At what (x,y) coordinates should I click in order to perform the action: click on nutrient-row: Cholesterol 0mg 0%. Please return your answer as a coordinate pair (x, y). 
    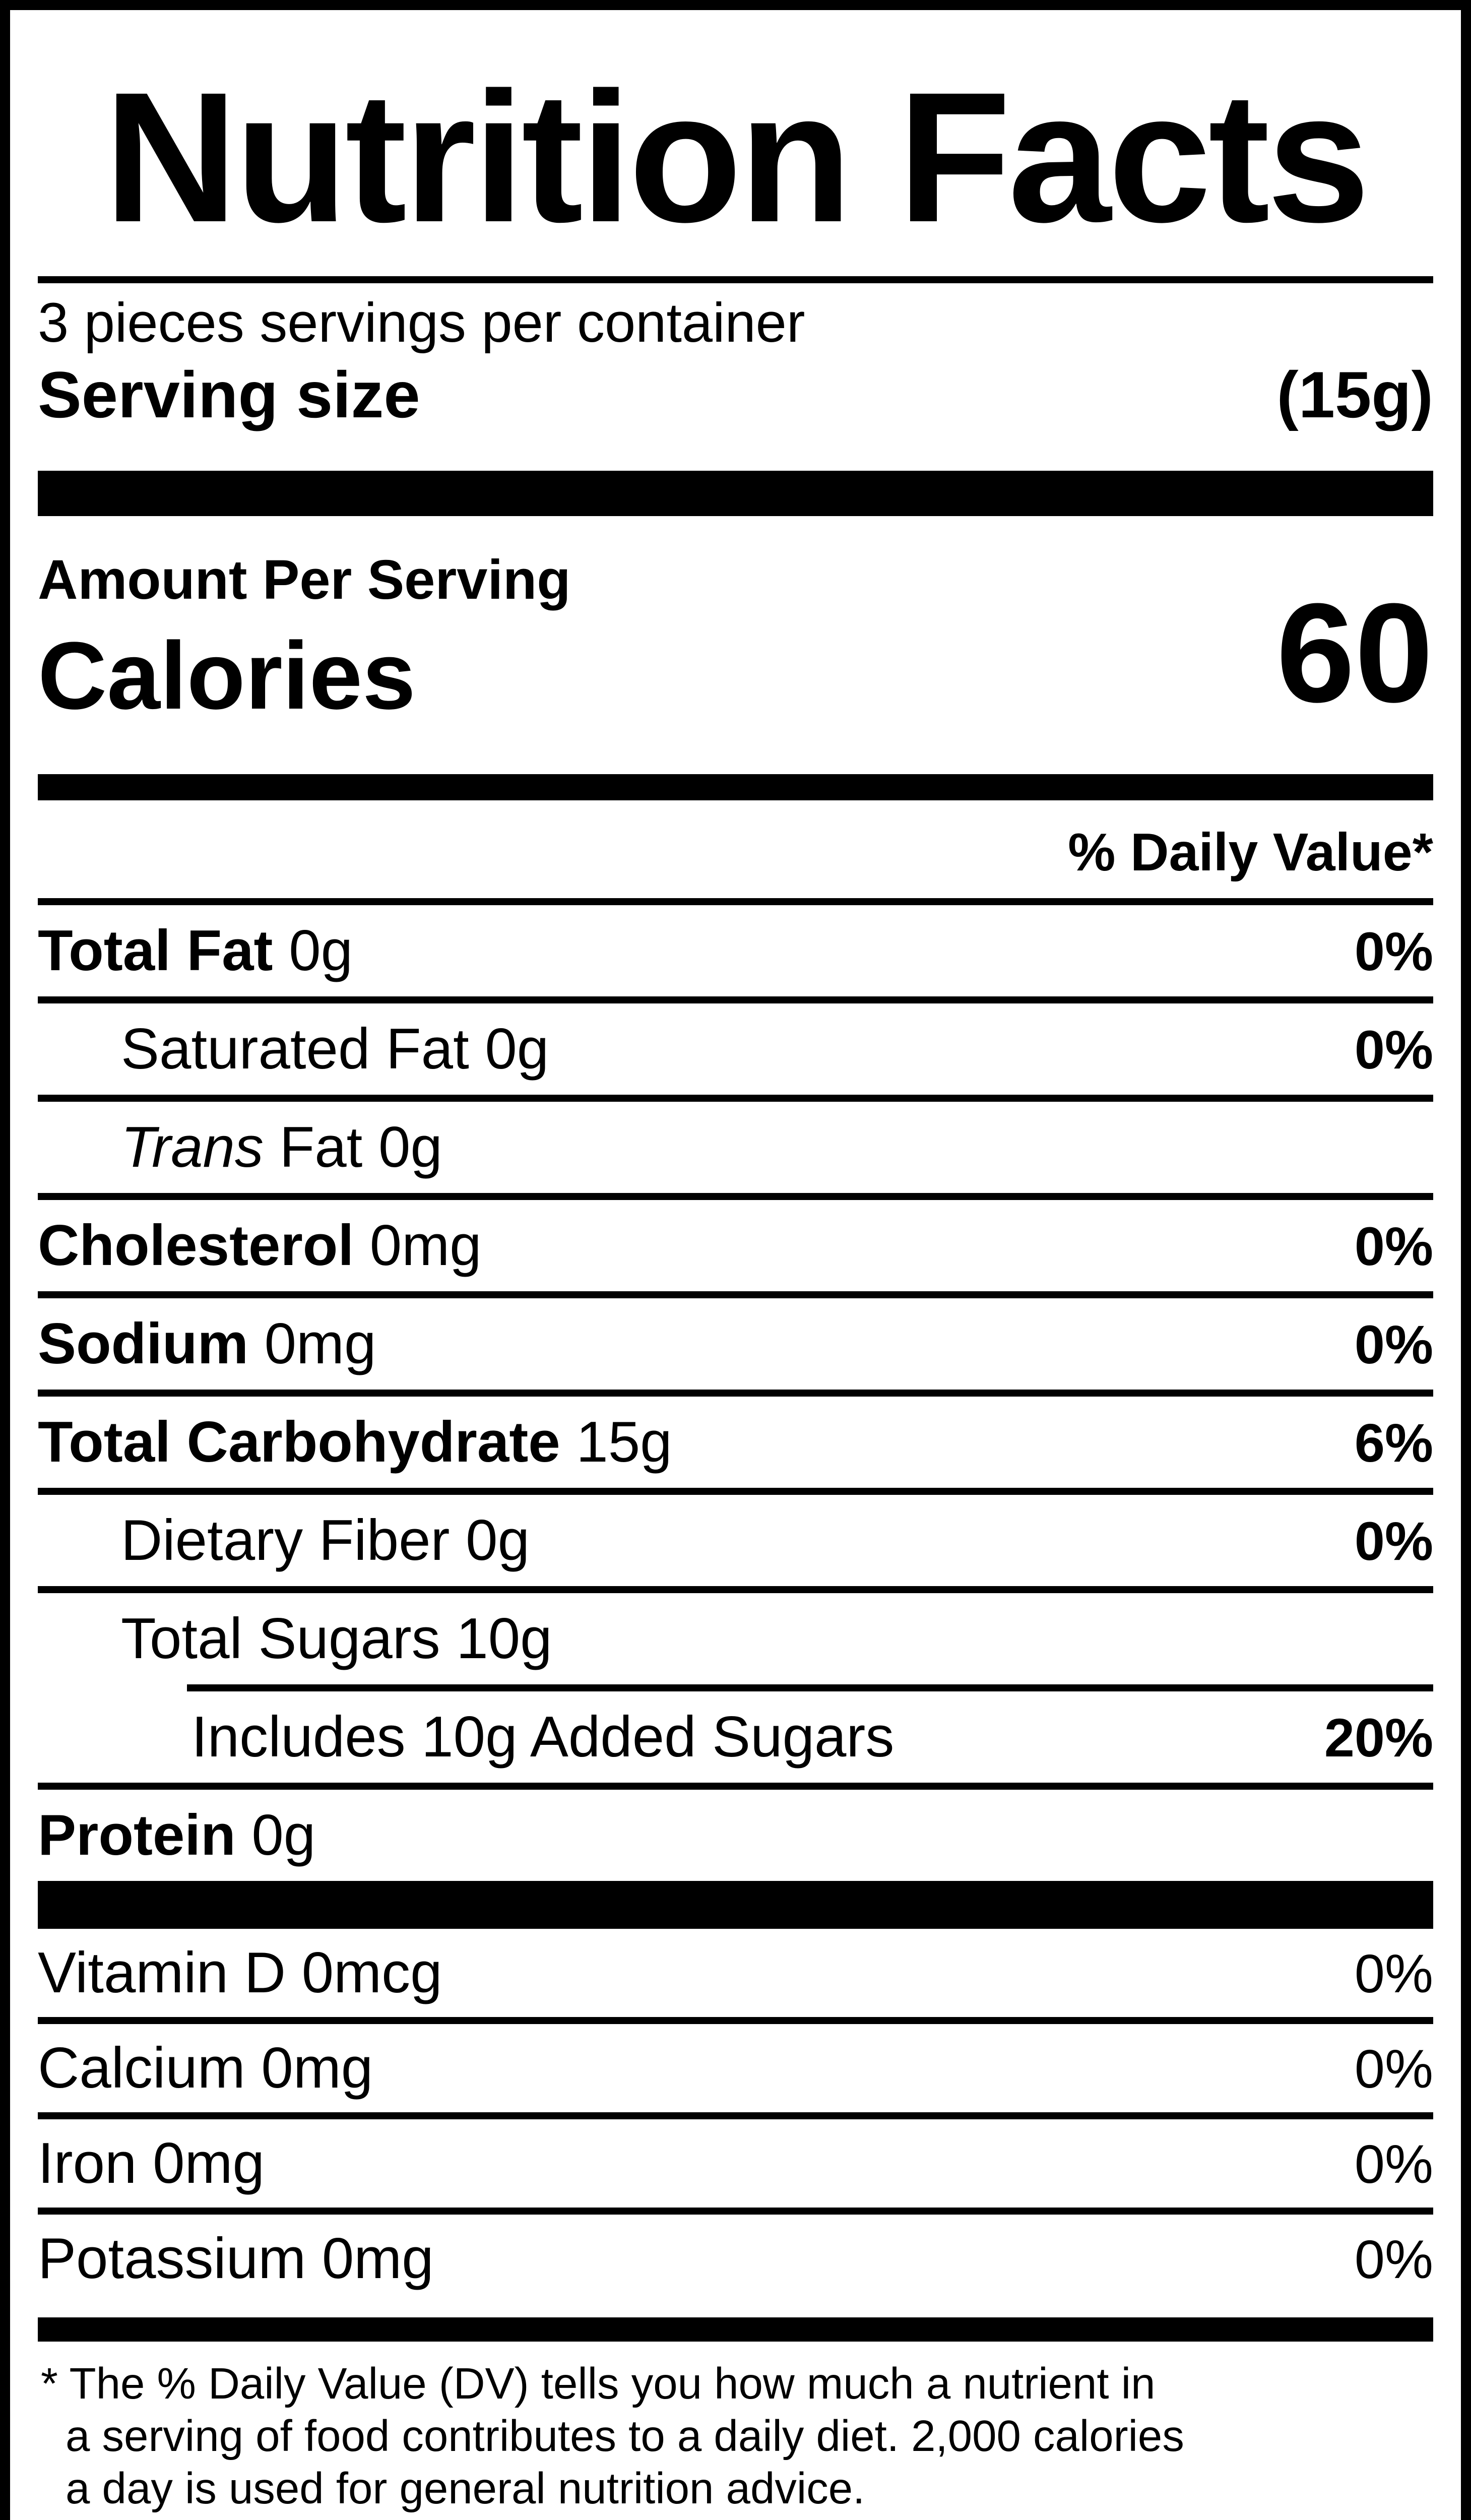
    Looking at the image, I should click on (735, 1246).